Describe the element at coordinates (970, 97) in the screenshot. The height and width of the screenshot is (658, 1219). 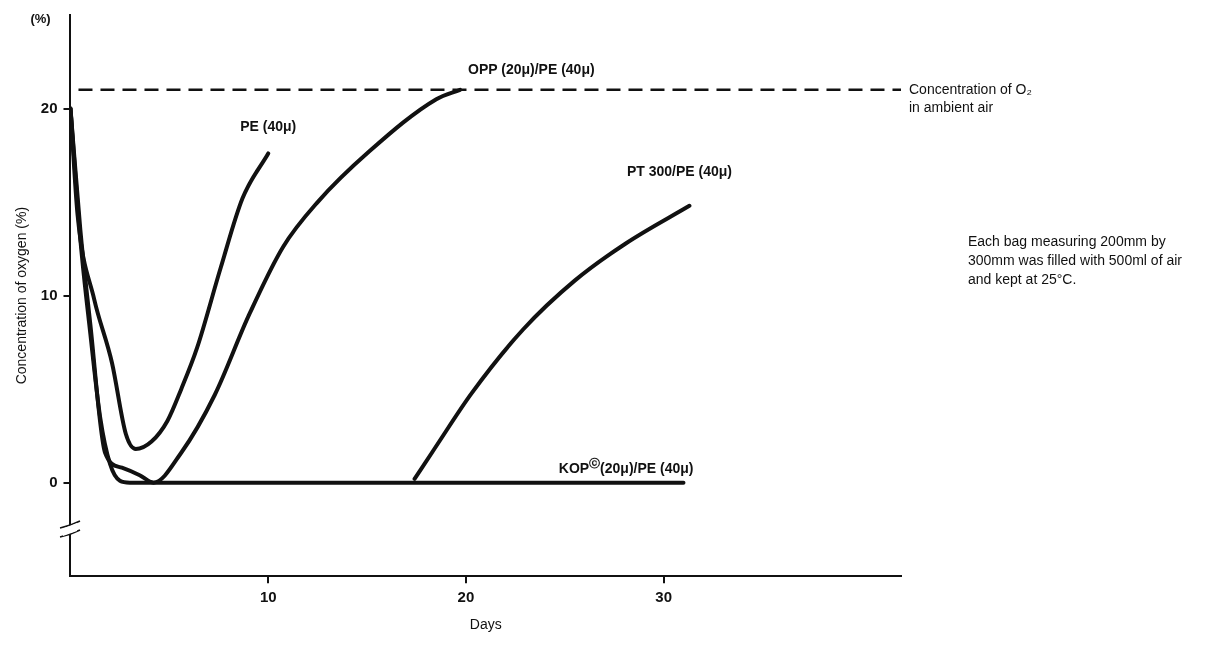
I see `ref-line-label: Concentration of O₂ in ambient air` at that location.